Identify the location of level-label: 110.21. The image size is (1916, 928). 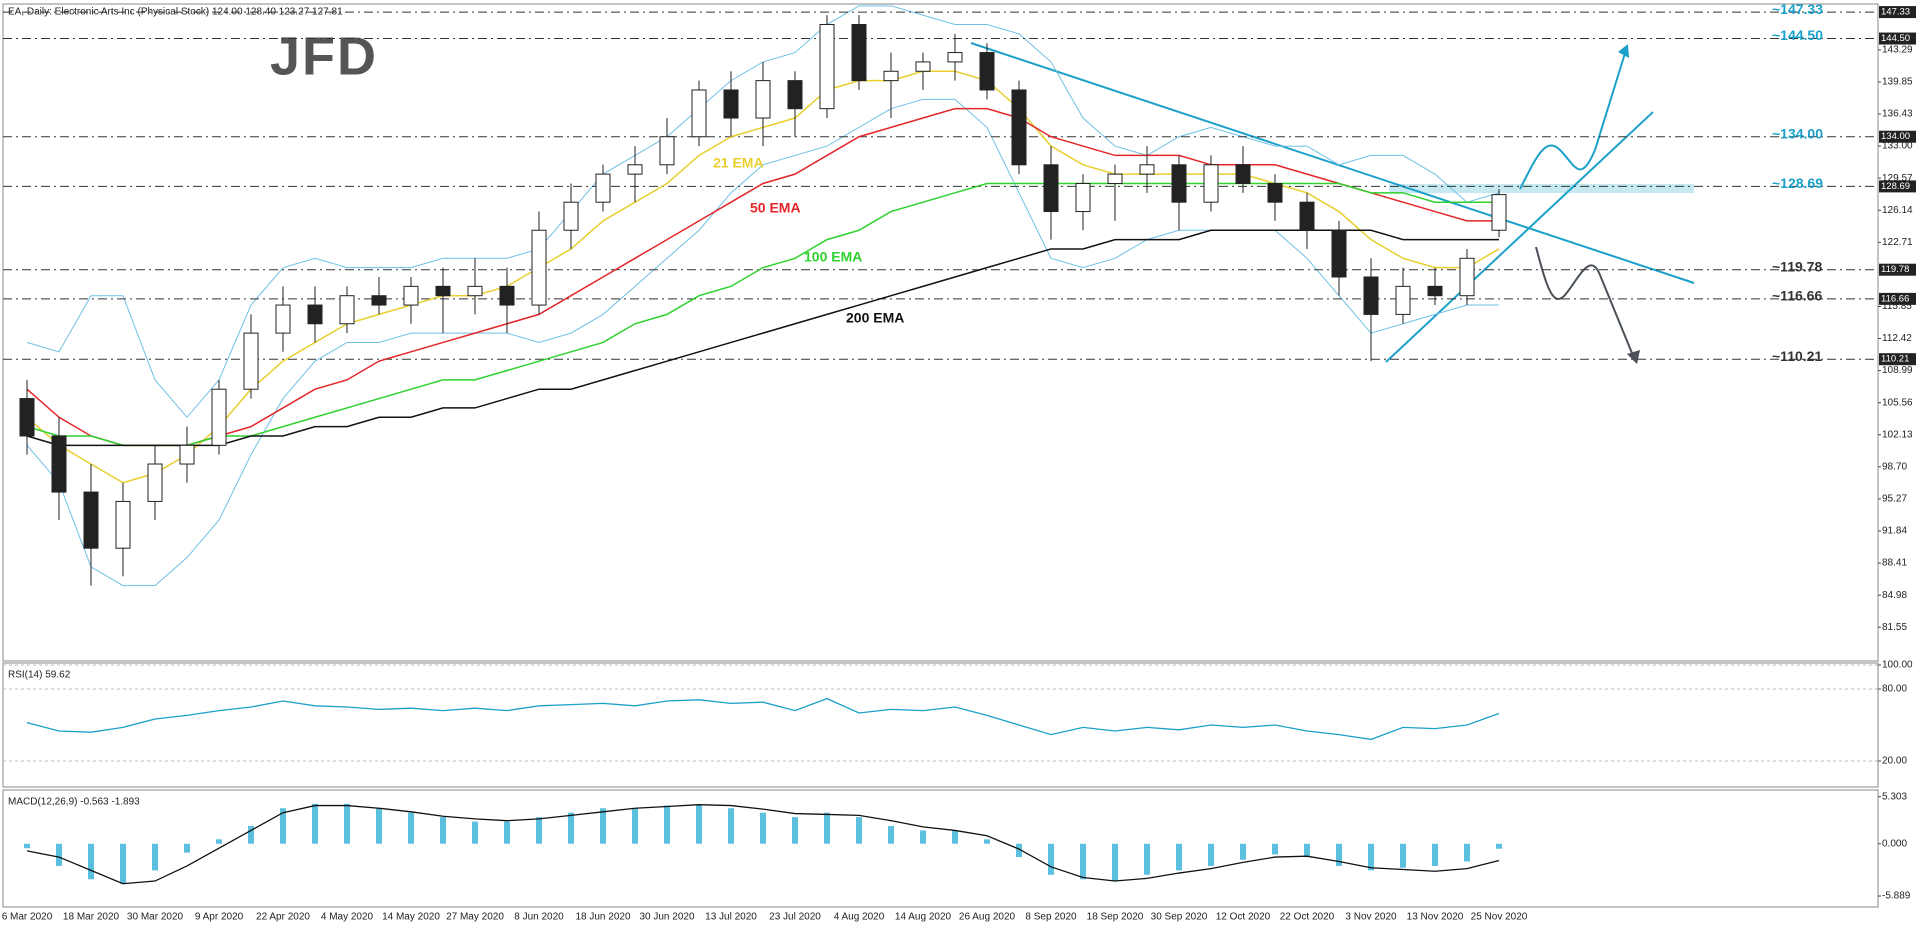
(1895, 359).